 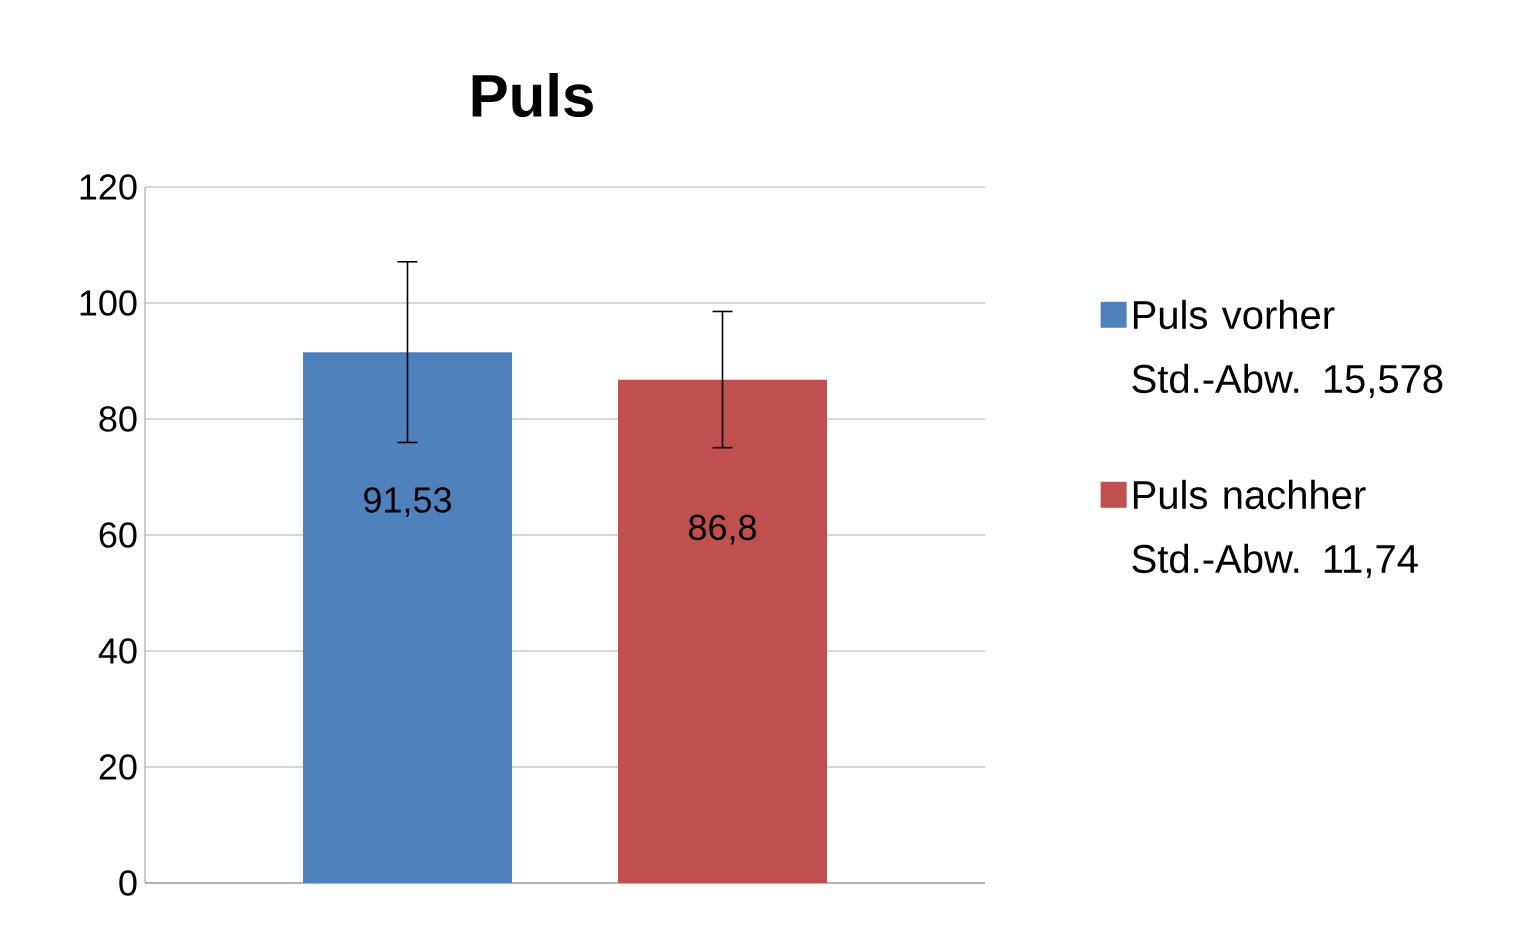 I want to click on data-label: 91,53, so click(x=407, y=502).